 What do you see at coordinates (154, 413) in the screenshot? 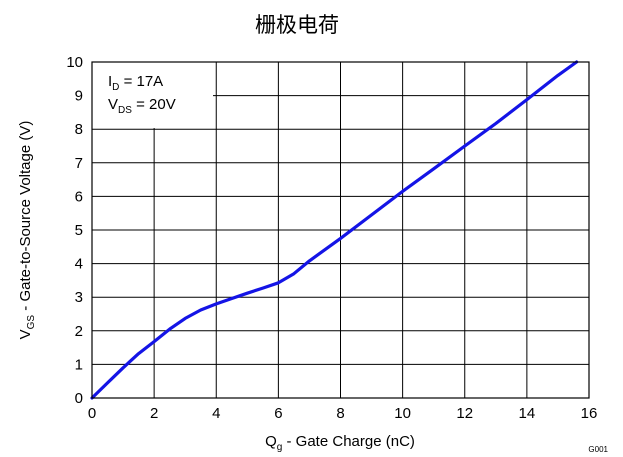
I see `x-tick-label: 2` at bounding box center [154, 413].